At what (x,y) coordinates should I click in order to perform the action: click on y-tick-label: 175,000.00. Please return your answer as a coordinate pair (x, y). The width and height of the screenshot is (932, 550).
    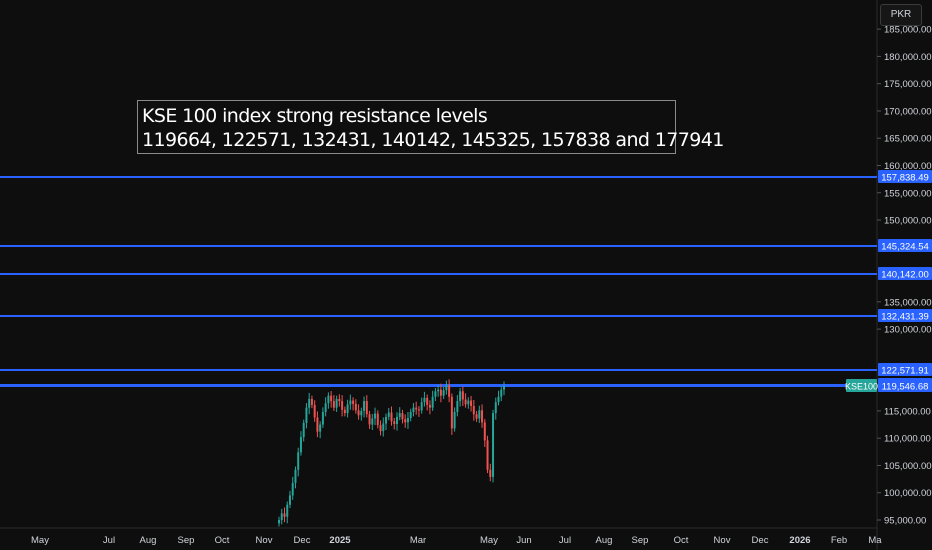
    Looking at the image, I should click on (908, 84).